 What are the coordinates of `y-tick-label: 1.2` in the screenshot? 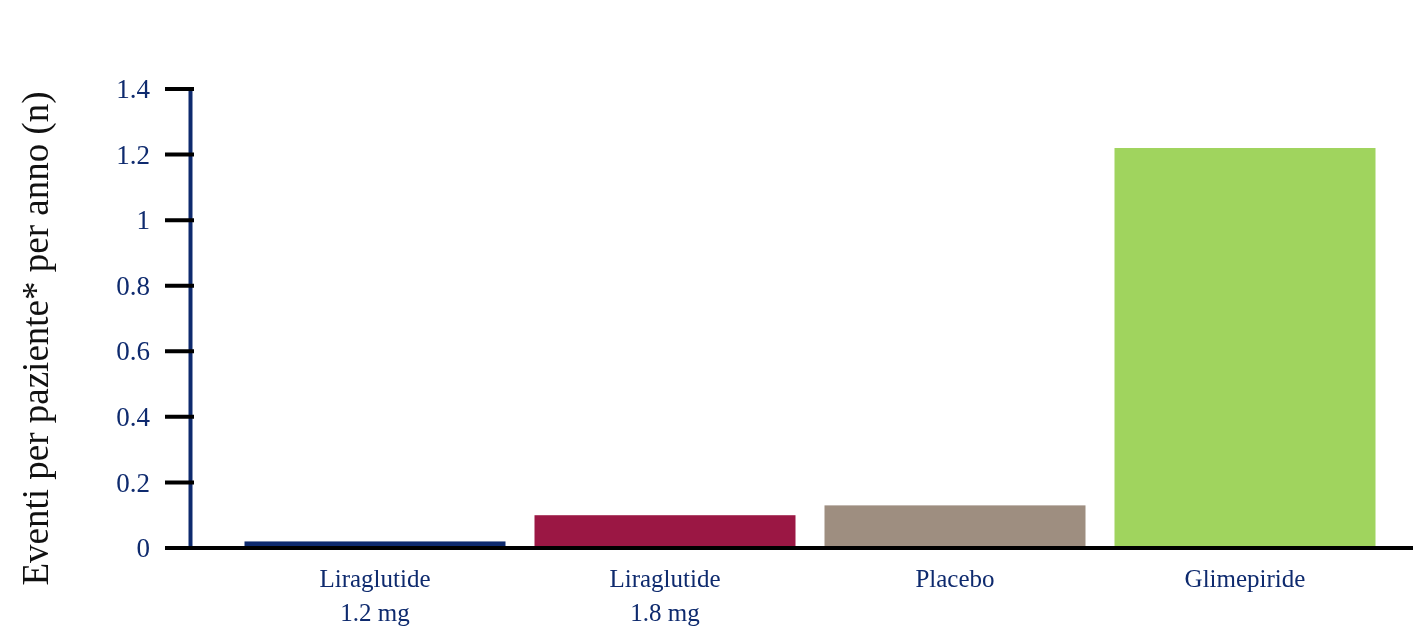 It's located at (133, 154).